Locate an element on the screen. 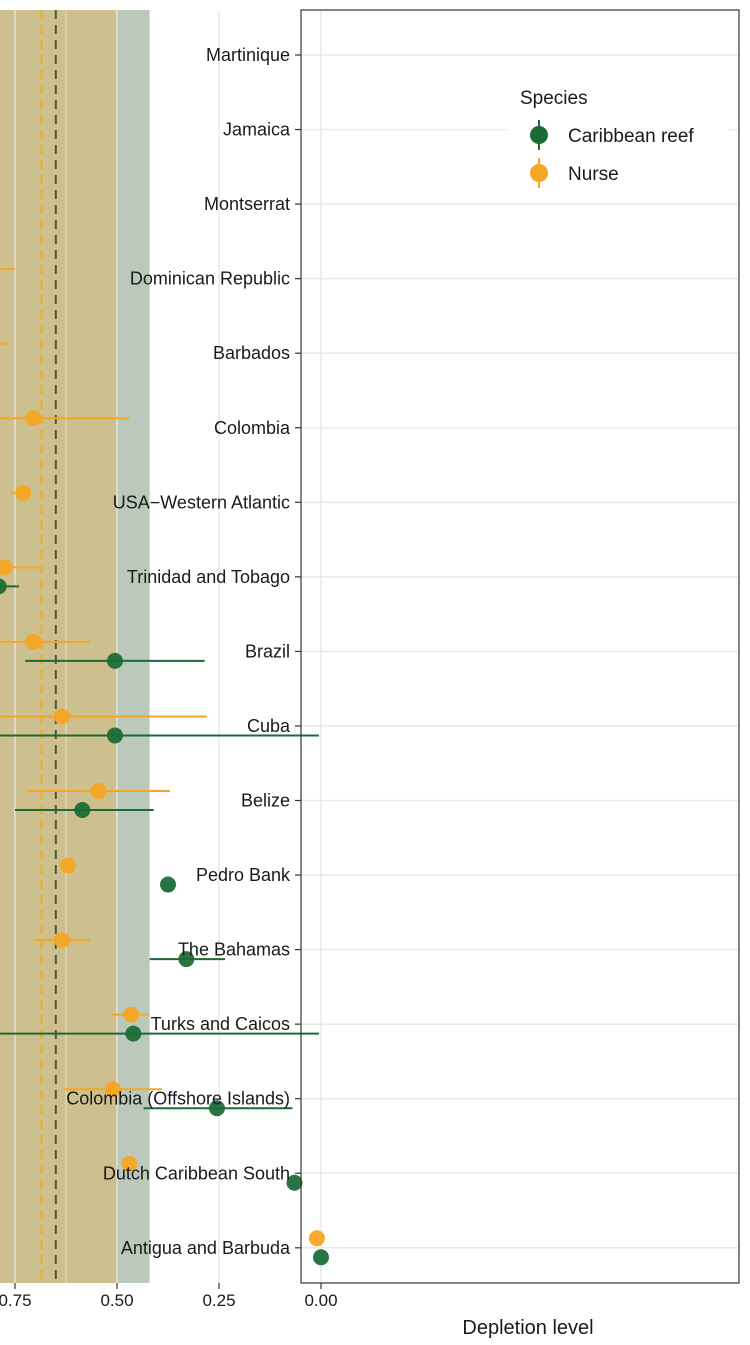  legend: Species Caribbean reef Nurse is located at coordinates (618, 137).